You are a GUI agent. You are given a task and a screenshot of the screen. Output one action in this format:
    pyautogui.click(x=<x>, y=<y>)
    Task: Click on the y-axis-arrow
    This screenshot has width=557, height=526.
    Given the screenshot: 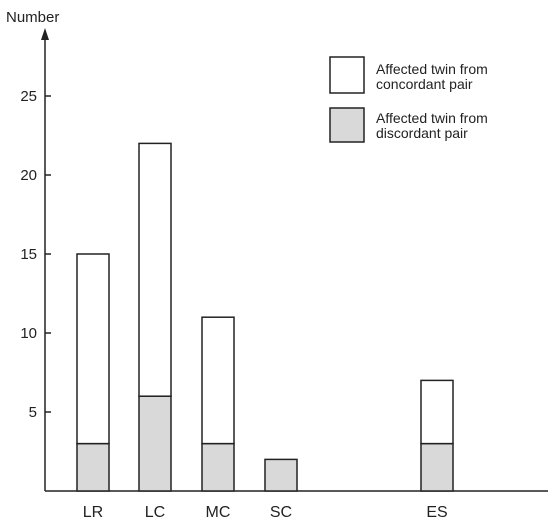 What is the action you would take?
    pyautogui.click(x=45, y=34)
    